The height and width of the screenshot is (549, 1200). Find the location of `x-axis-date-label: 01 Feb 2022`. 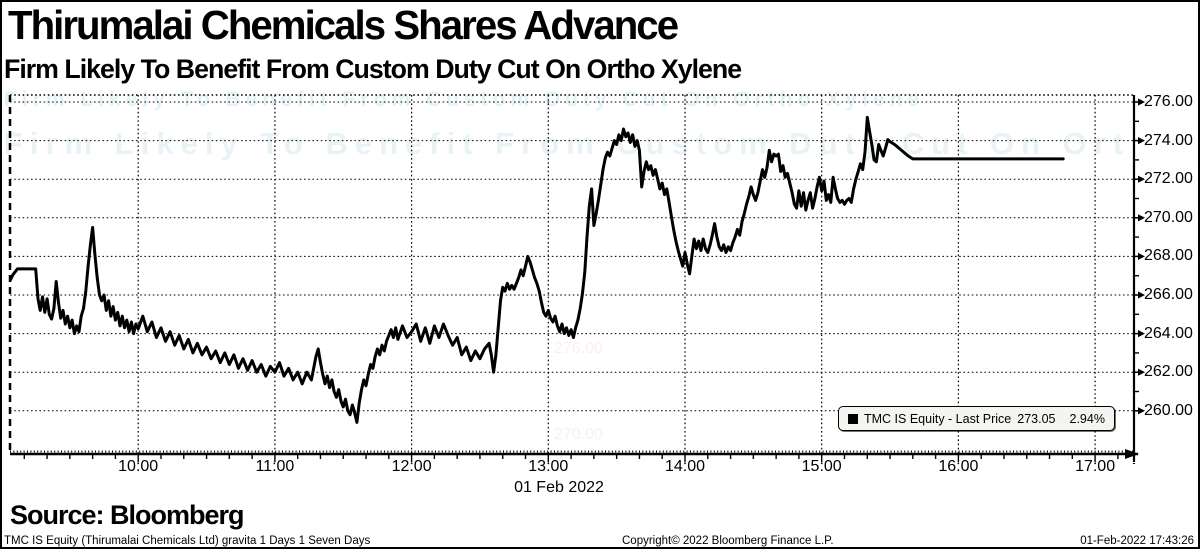

x-axis-date-label: 01 Feb 2022 is located at coordinates (559, 487).